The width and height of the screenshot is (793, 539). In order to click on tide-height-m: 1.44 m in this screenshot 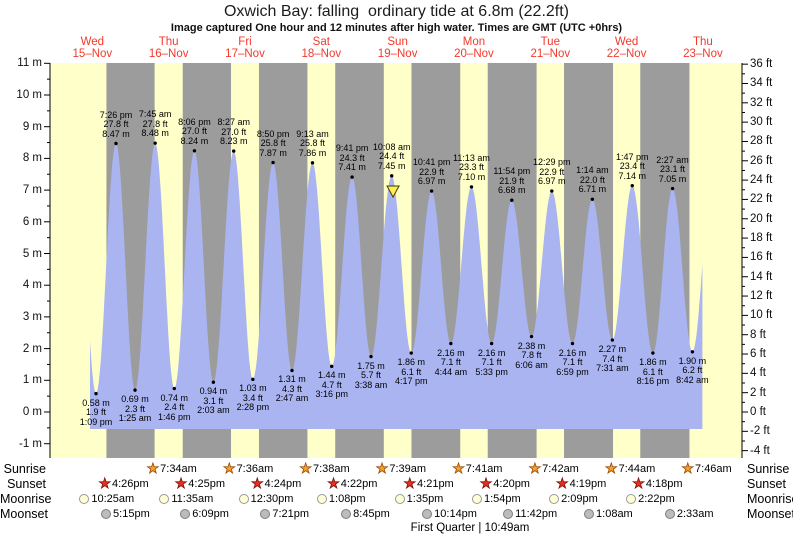, I will do `click(331, 375)`.